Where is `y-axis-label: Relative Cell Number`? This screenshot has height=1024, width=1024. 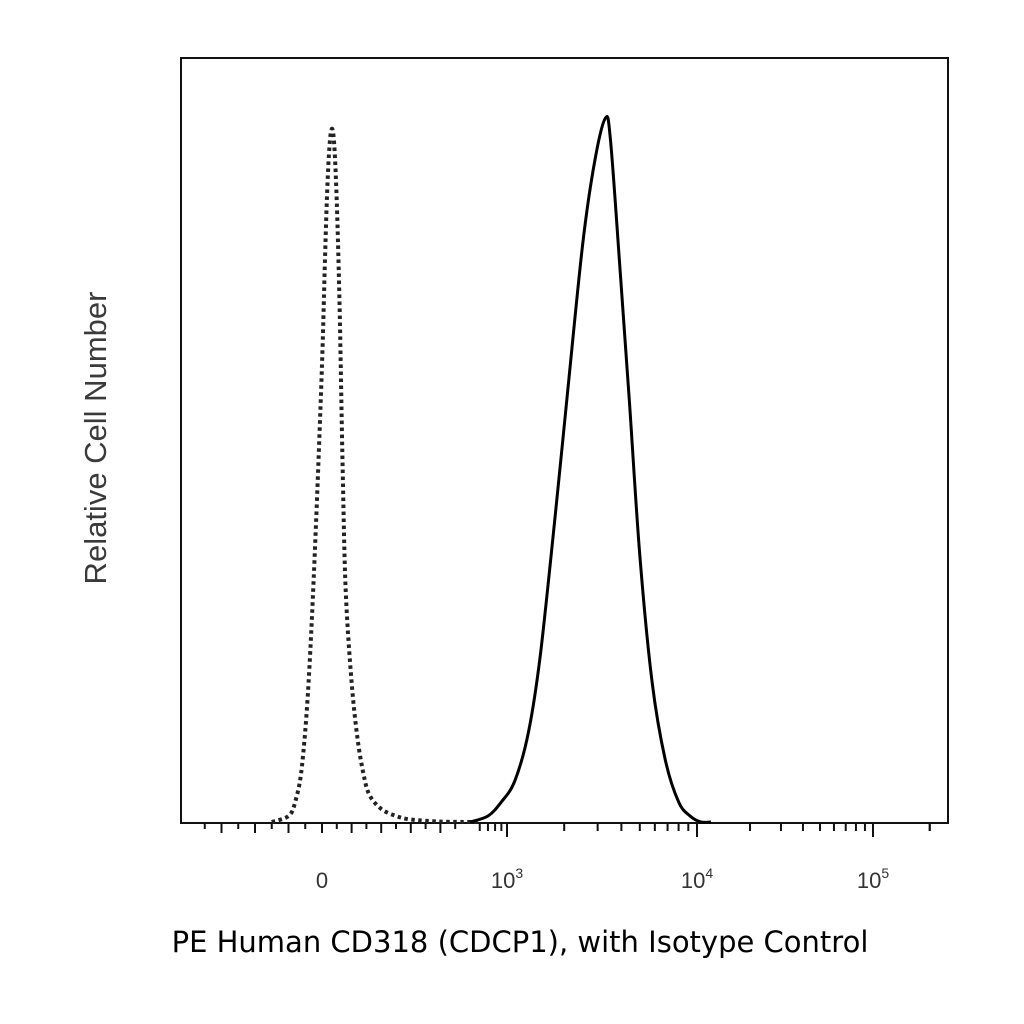
y-axis-label: Relative Cell Number is located at coordinates (95, 438).